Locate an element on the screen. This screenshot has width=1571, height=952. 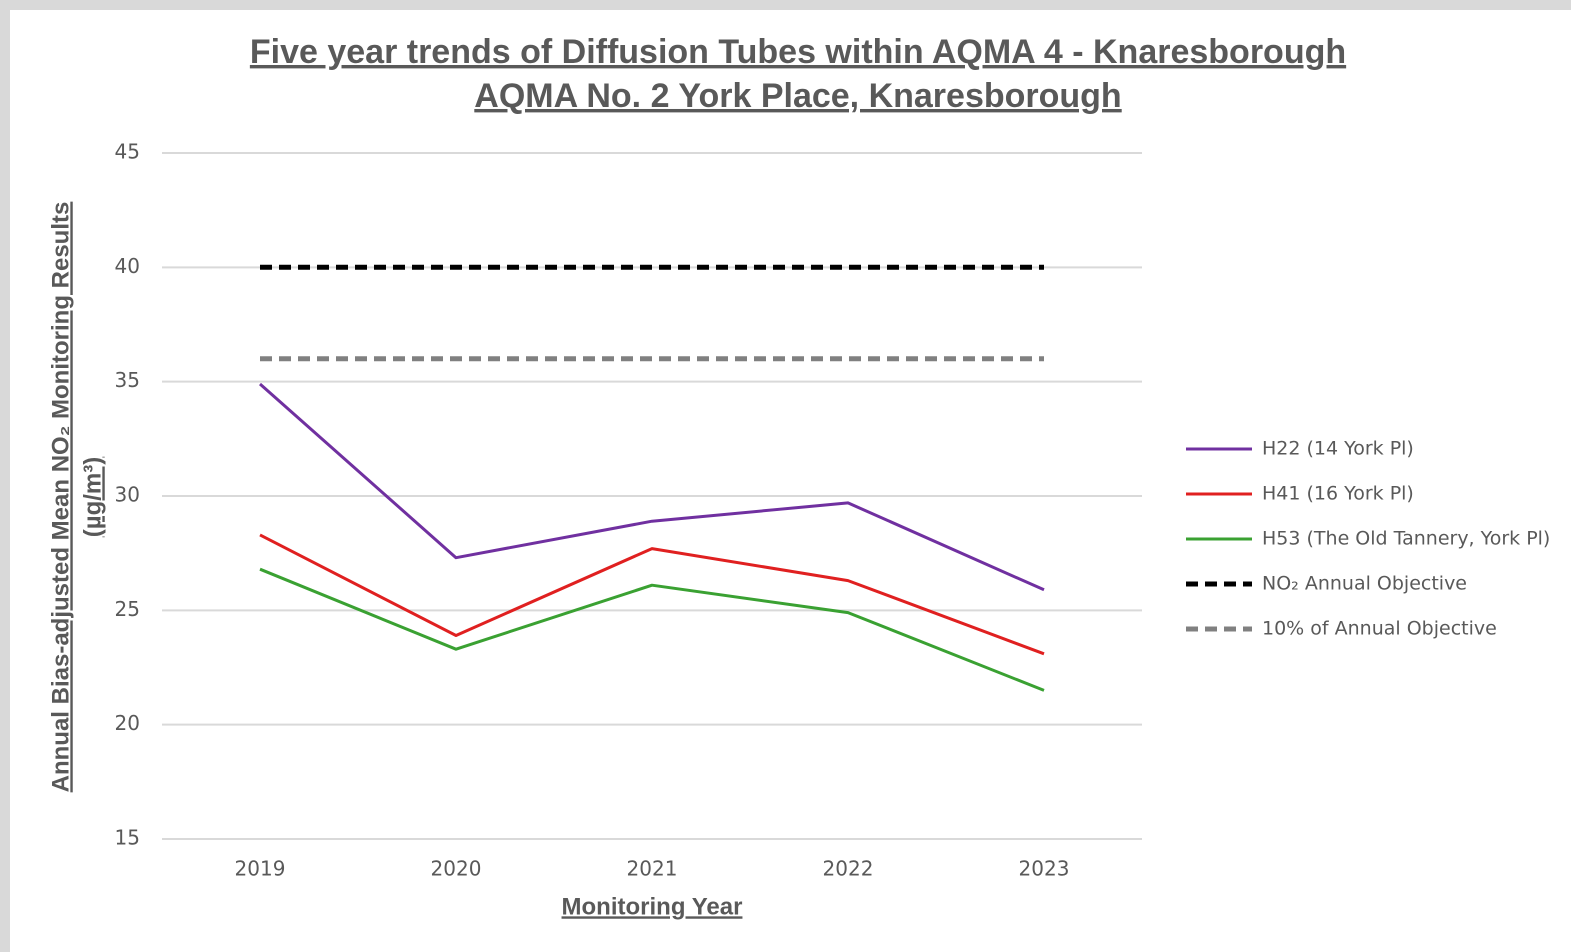
y-tick-label: 45 is located at coordinates (127, 152).